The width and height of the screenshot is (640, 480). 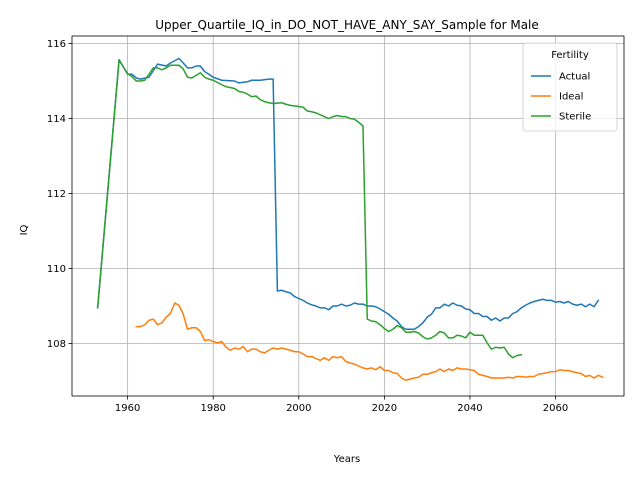 I want to click on x-tick-label: 2000, so click(x=298, y=408).